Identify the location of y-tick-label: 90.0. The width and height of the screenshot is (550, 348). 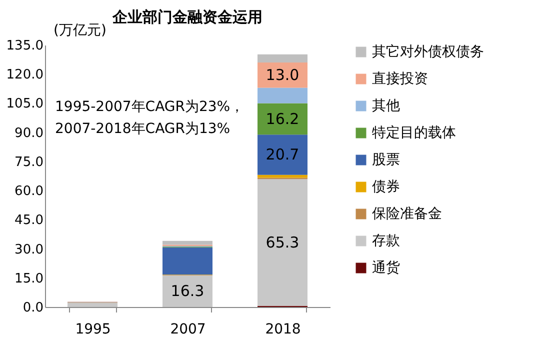
(29, 133).